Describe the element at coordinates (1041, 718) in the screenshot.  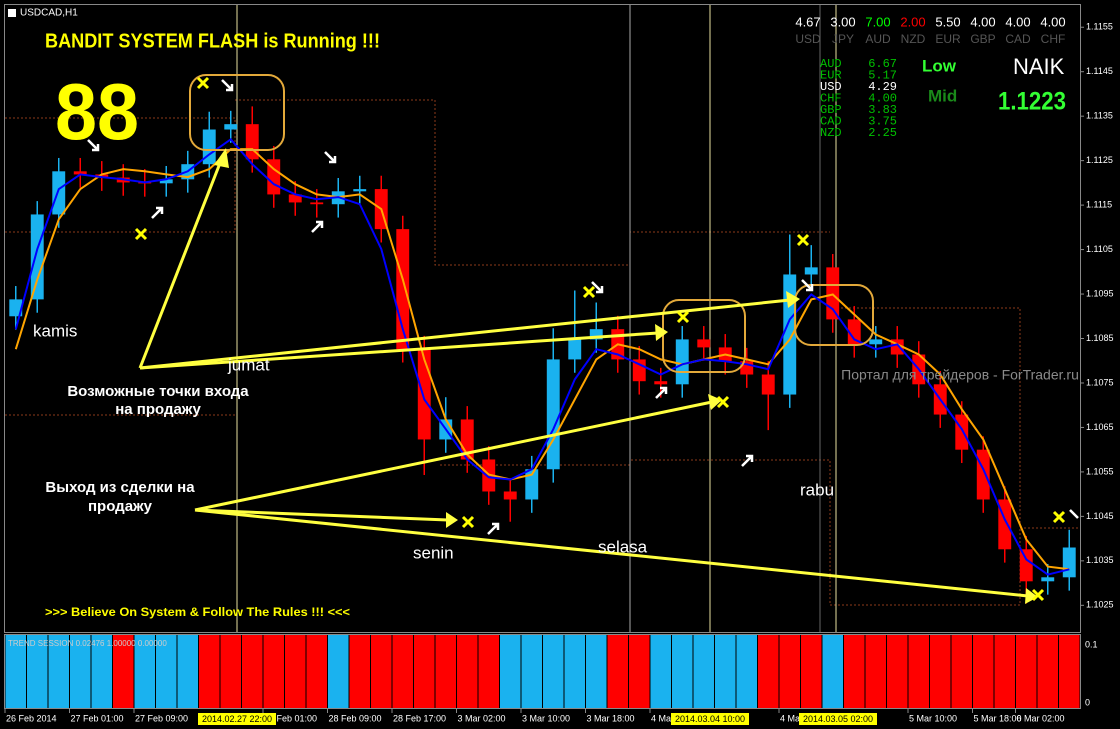
I see `x-tick-label: 6 Mar 02:00` at that location.